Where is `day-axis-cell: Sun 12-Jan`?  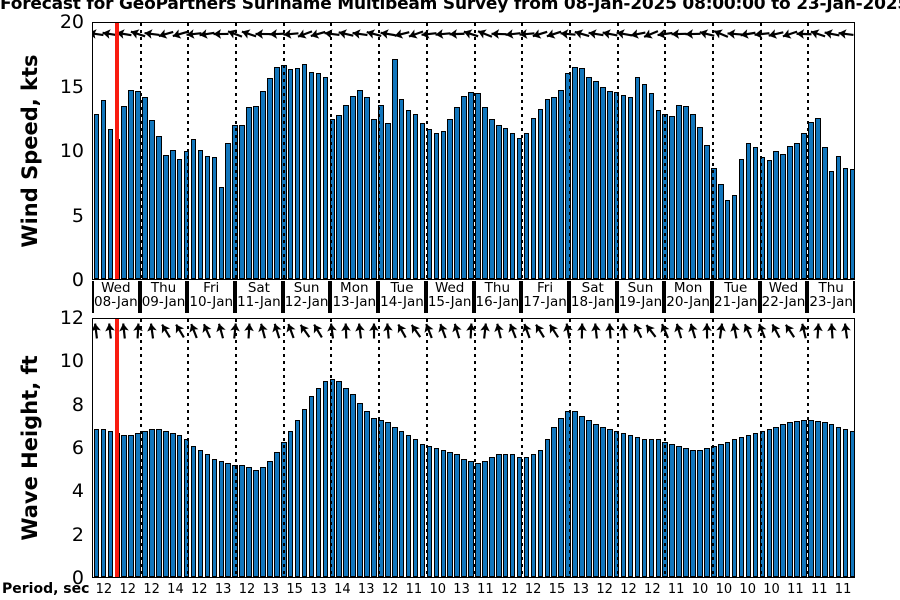 day-axis-cell: Sun 12-Jan is located at coordinates (306, 297).